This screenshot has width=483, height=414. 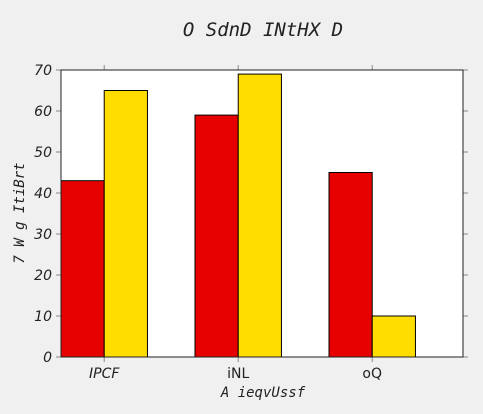 I want to click on x-tick-label-oQ: oQ, so click(x=372, y=374).